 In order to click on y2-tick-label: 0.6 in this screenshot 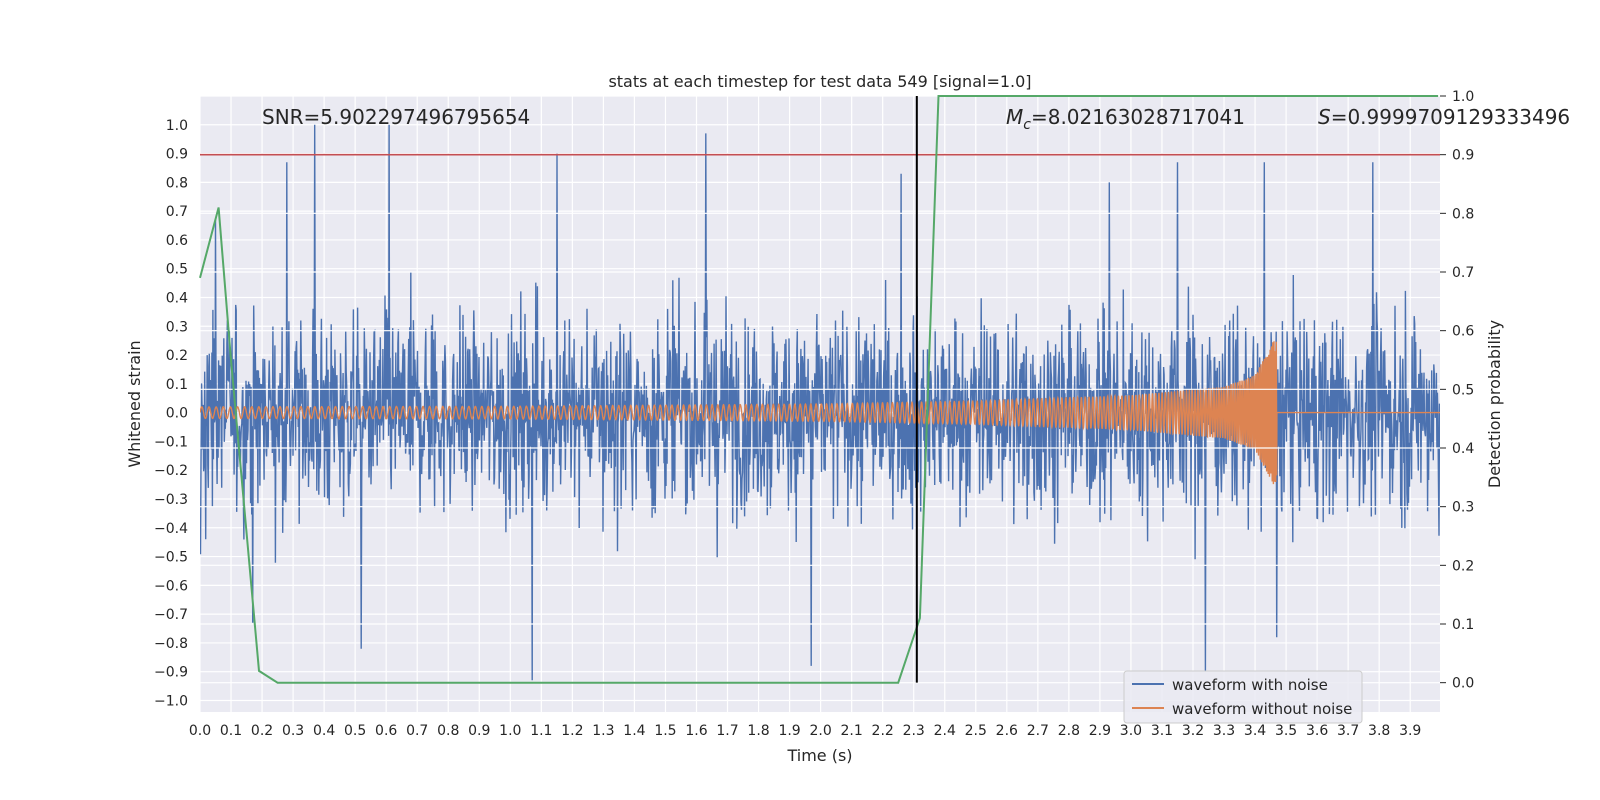, I will do `click(1463, 332)`.